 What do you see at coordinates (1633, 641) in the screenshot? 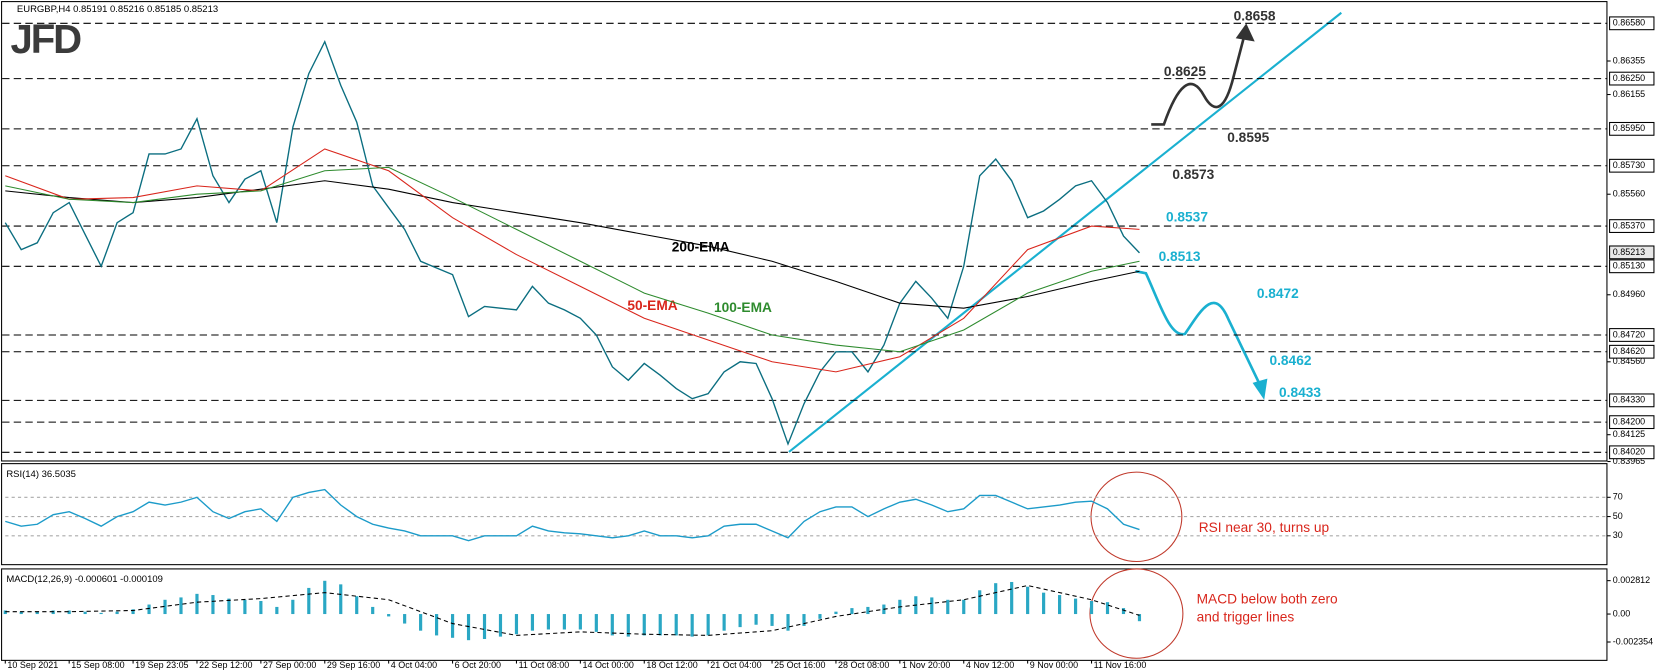
I see `y-tick-label: -0.002354` at bounding box center [1633, 641].